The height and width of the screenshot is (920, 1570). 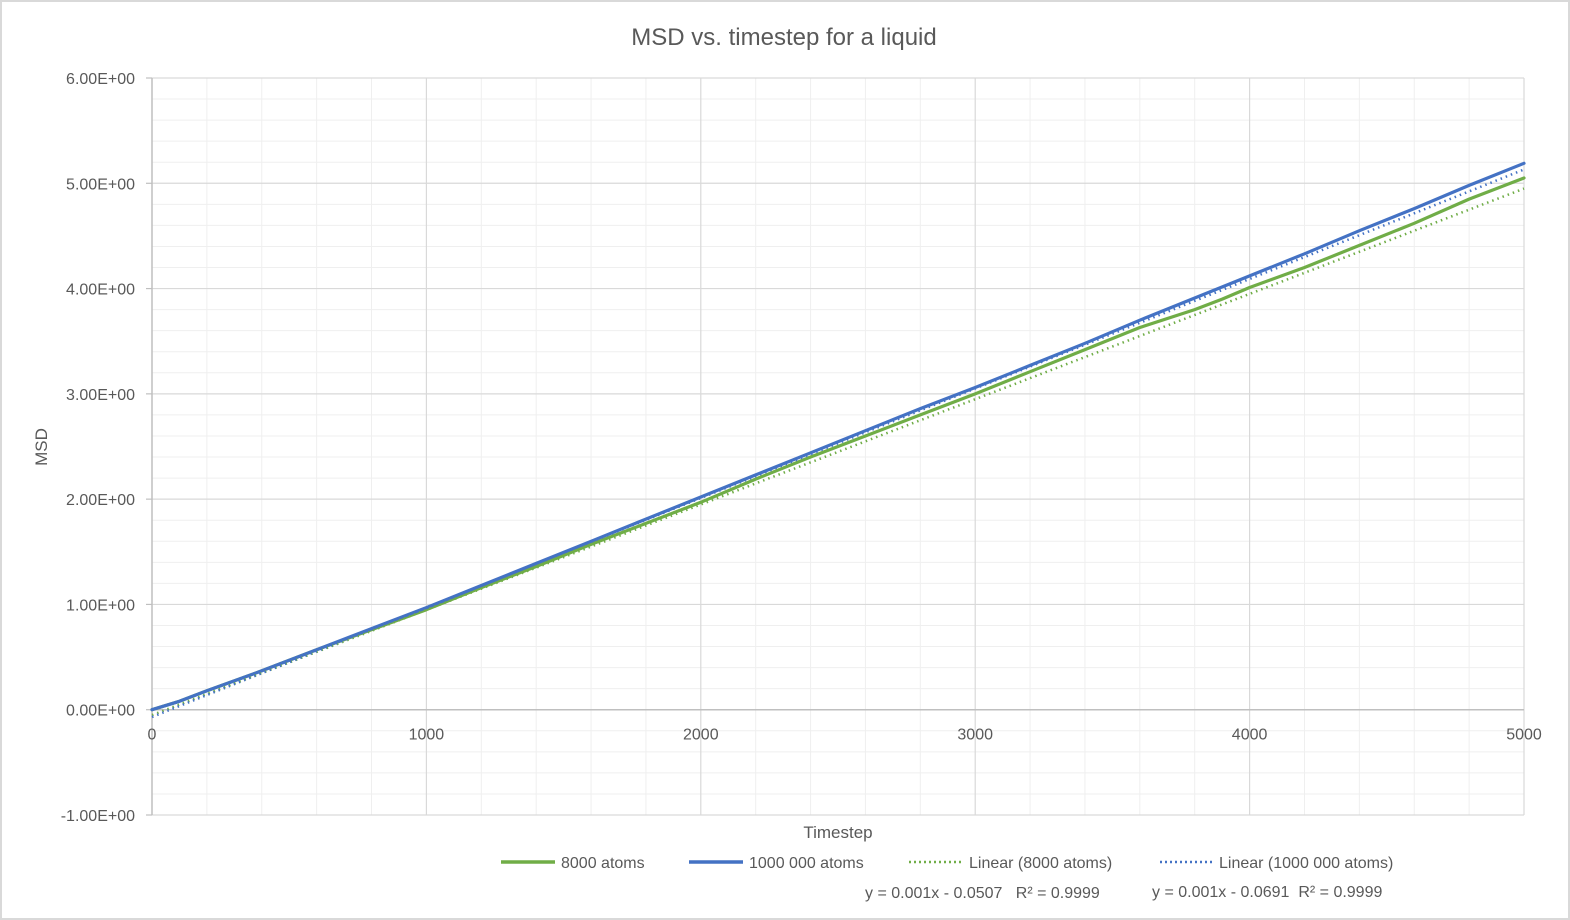 What do you see at coordinates (806, 863) in the screenshot?
I see `legend-label: 1000 000 atoms` at bounding box center [806, 863].